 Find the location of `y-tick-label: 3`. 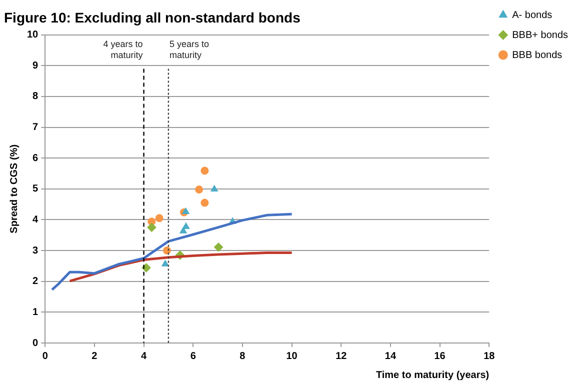

y-tick-label: 3 is located at coordinates (35, 250).